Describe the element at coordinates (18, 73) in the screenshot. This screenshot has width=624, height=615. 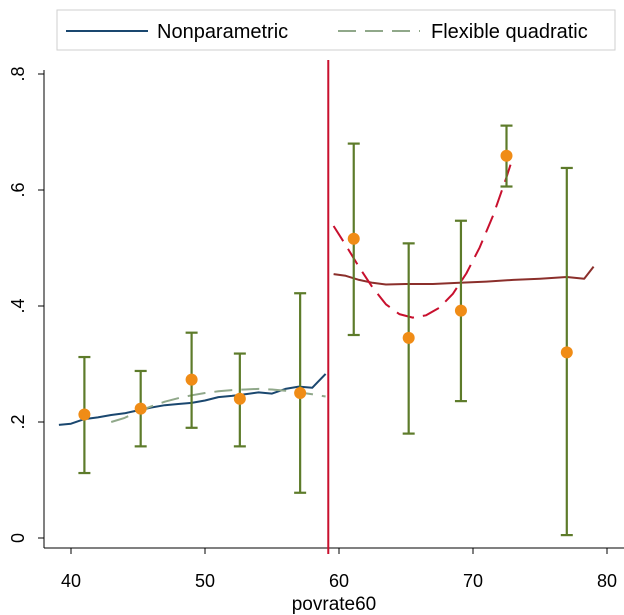
I see `y-tick-label: .8` at that location.